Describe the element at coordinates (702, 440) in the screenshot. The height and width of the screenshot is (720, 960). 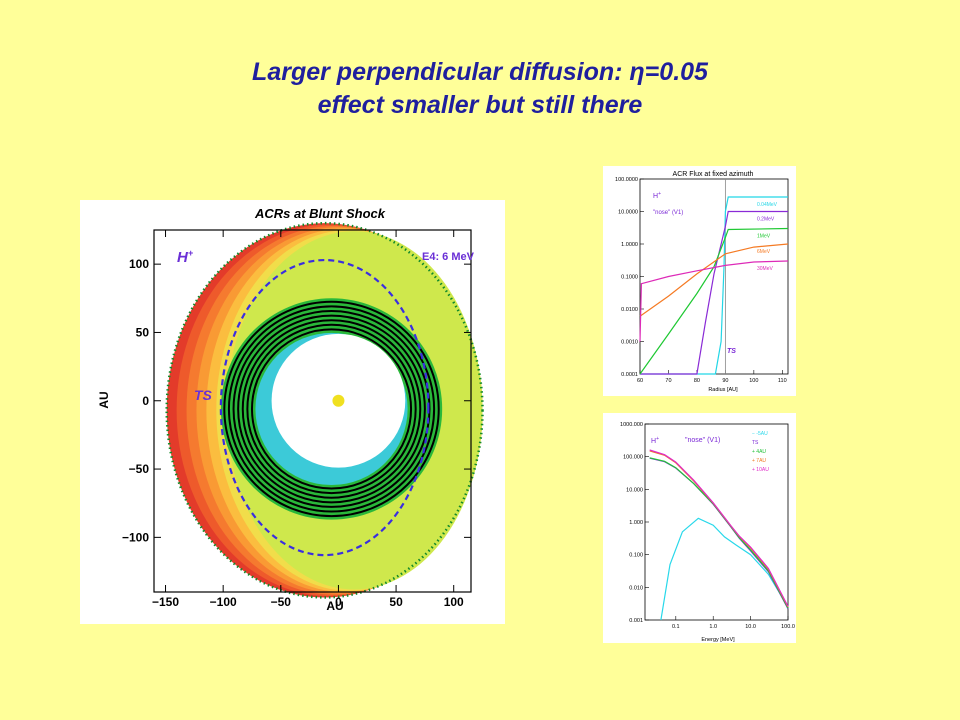
I see `spectrum-annotation: "nose" (V1)` at that location.